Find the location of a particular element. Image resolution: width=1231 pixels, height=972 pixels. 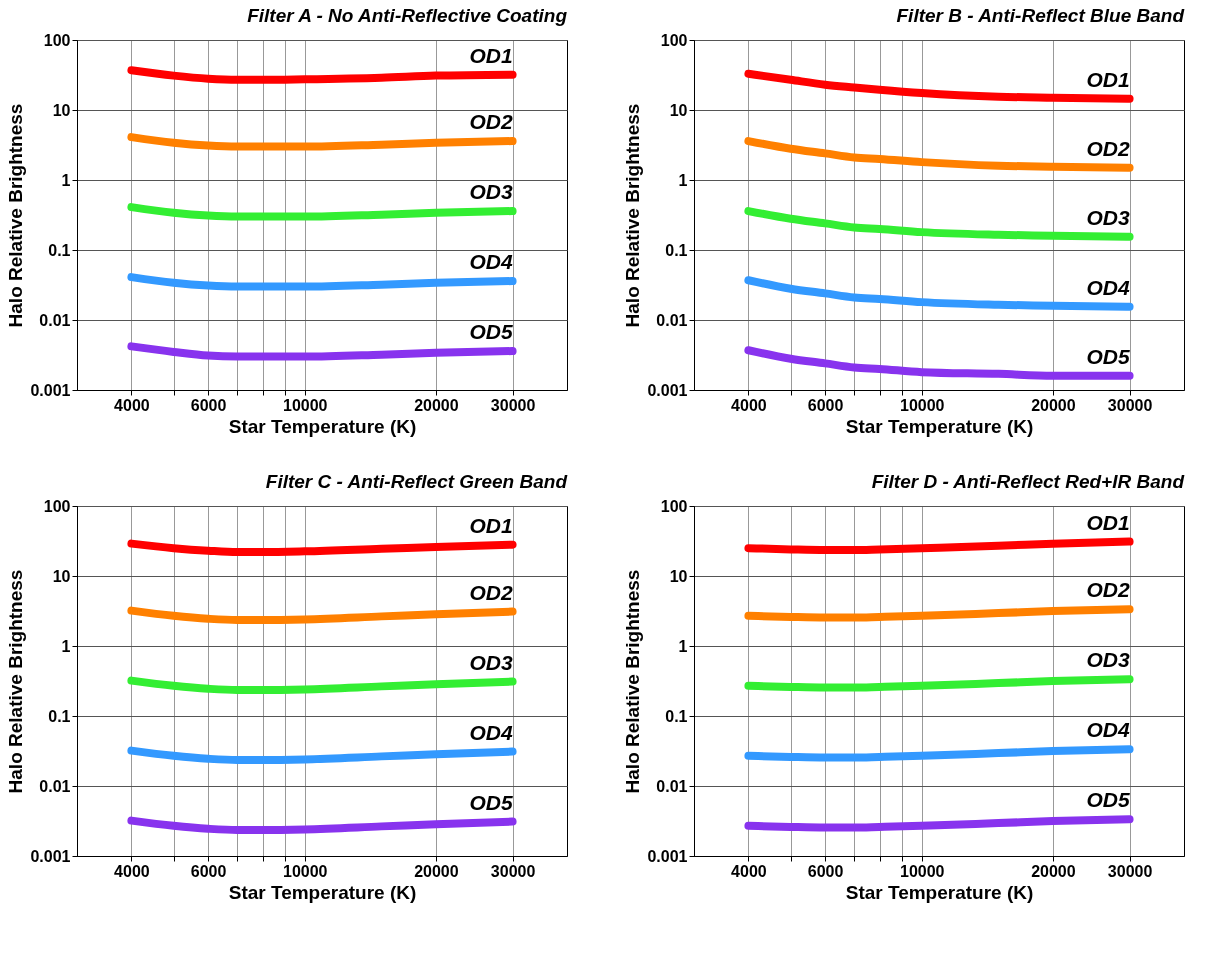

chart-title: Filter C - Anti-Reflect Green Band is located at coordinates (416, 481).